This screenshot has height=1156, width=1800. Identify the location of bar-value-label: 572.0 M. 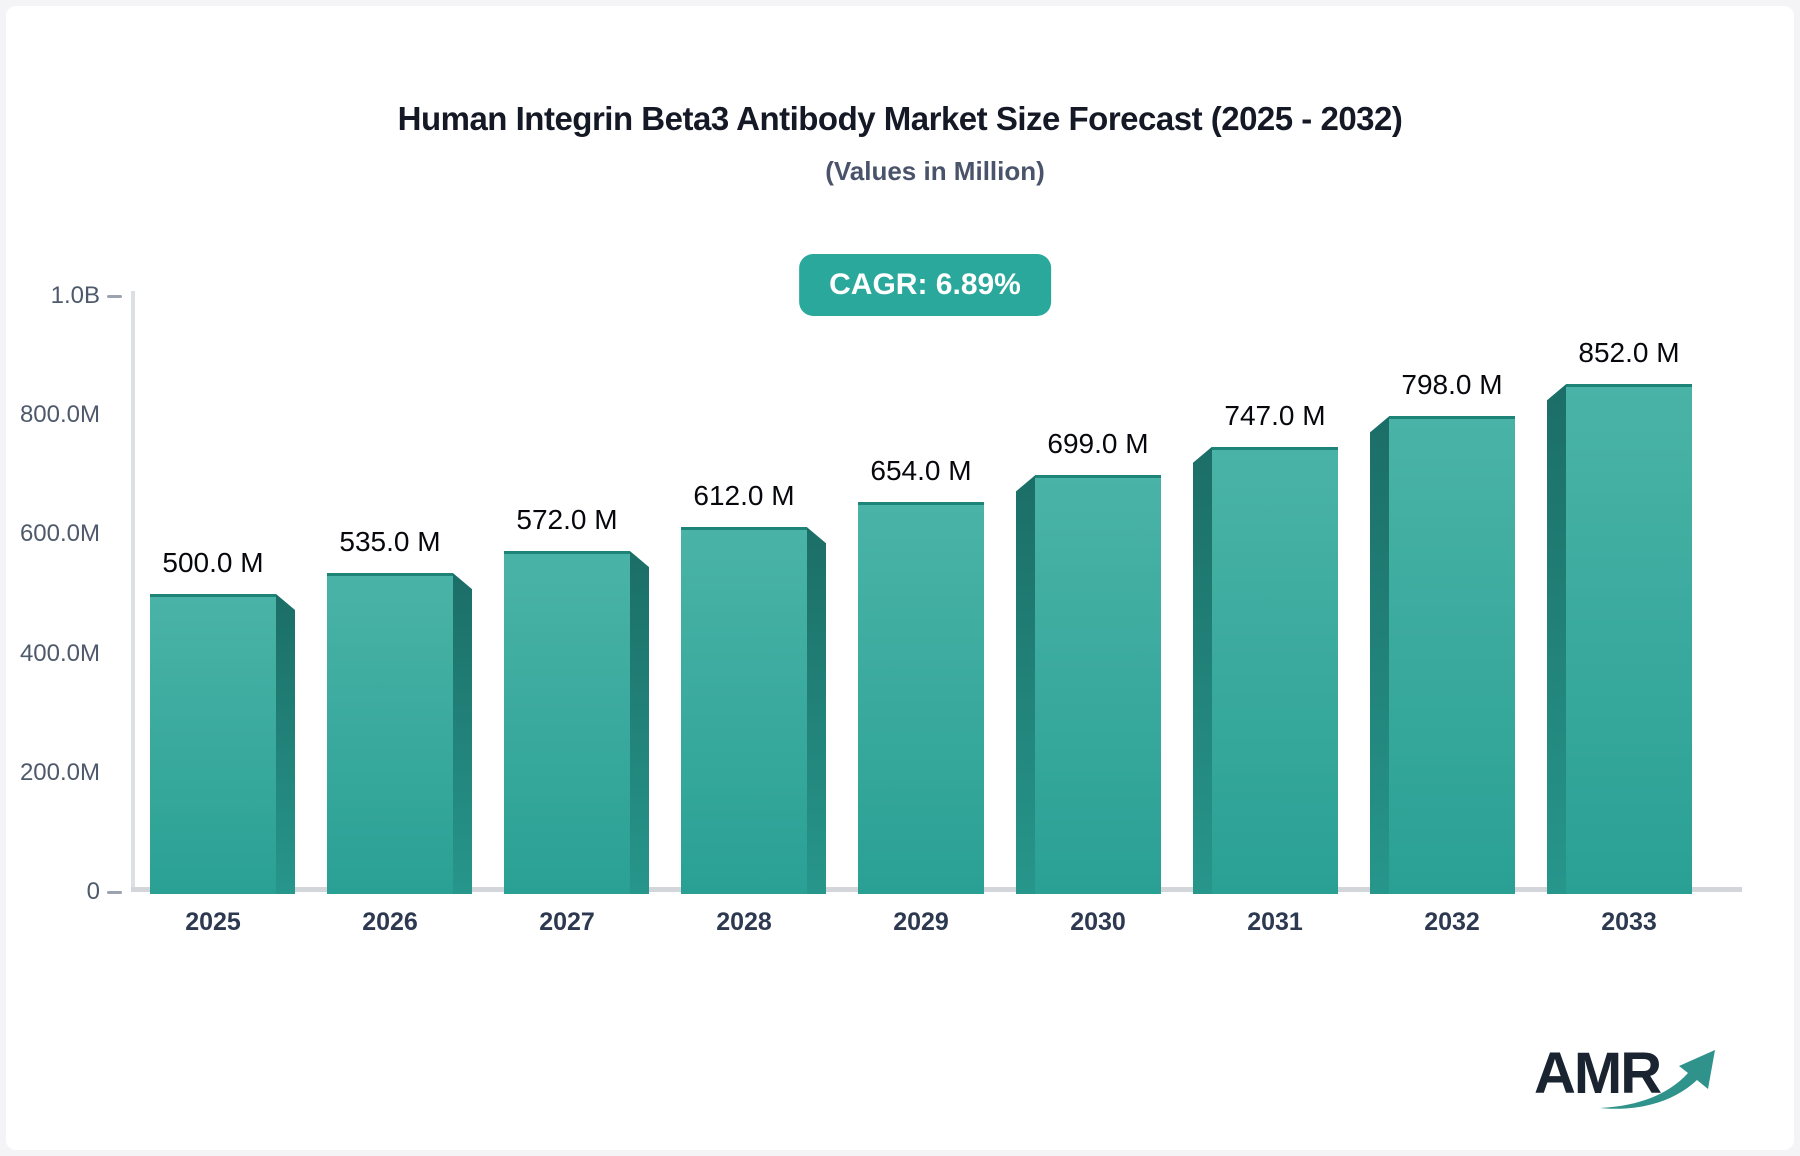
(567, 520).